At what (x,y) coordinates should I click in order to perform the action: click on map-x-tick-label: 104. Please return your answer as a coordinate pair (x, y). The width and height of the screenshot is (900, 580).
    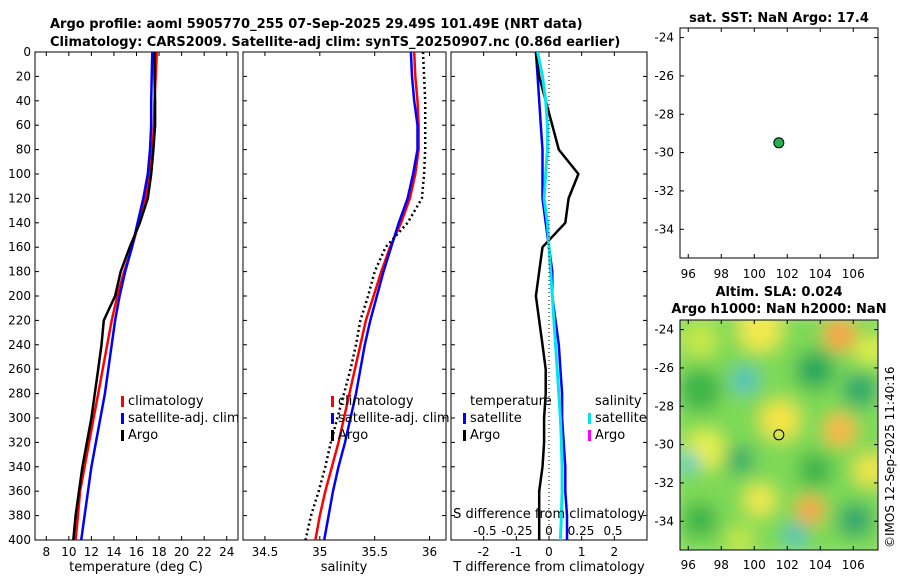
    Looking at the image, I should click on (820, 274).